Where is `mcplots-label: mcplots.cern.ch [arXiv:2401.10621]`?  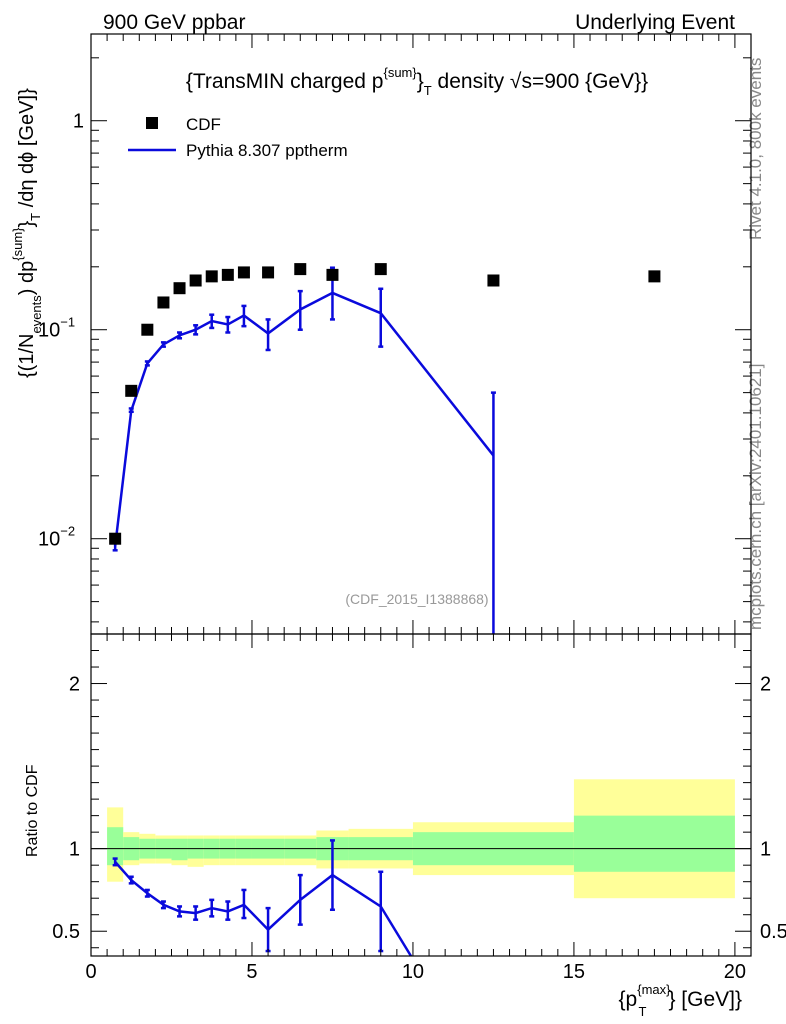
mcplots-label: mcplots.cern.ch [arXiv:2401.10621] is located at coordinates (755, 497).